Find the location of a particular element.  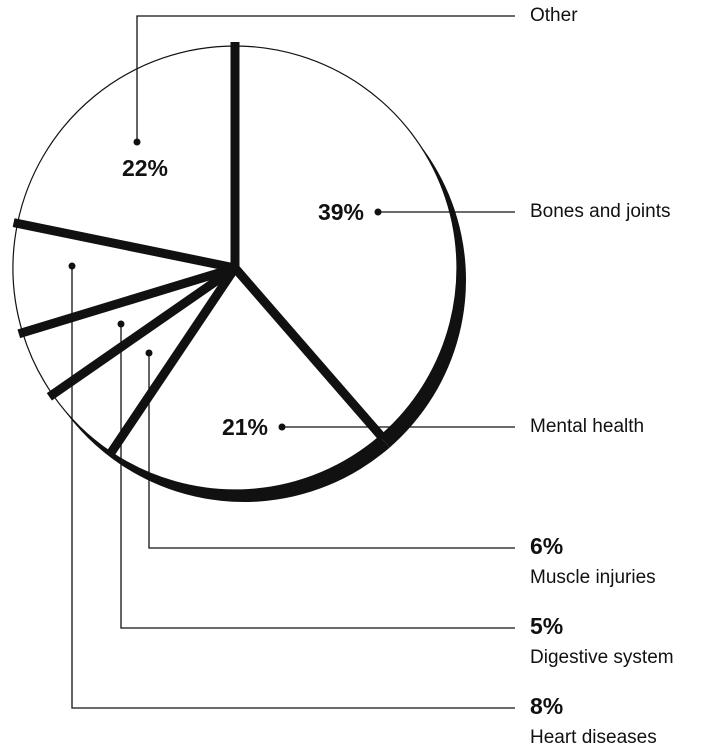

percent-label: 39% is located at coordinates (341, 212).